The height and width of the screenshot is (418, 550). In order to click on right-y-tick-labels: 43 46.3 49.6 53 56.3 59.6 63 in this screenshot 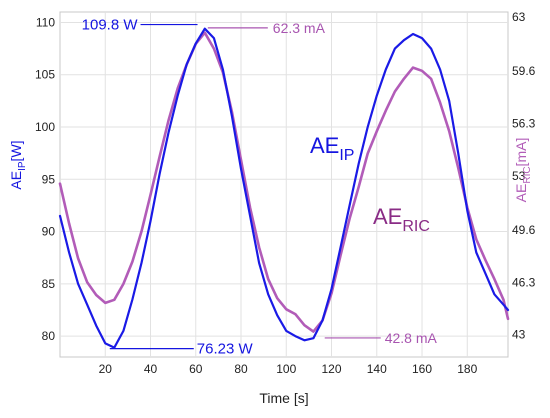, I will do `click(524, 176)`.